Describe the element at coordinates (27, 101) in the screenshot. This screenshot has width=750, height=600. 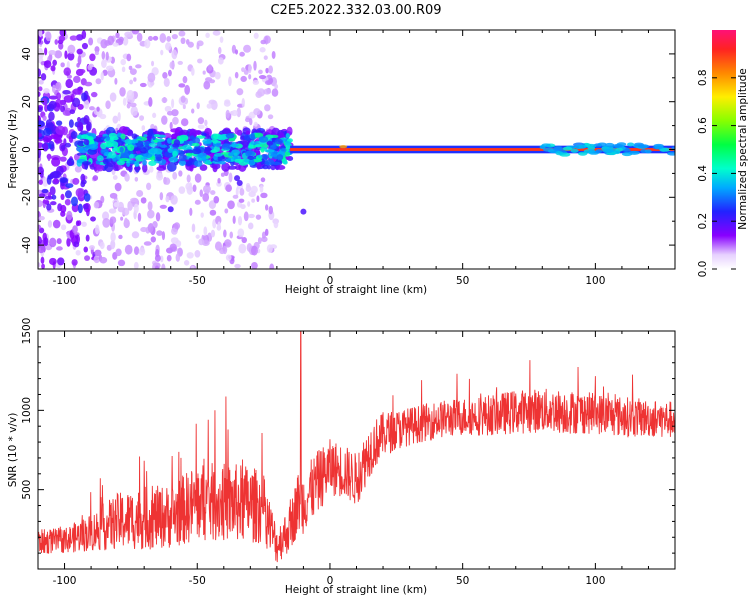
I see `y-tick-label: 20` at that location.